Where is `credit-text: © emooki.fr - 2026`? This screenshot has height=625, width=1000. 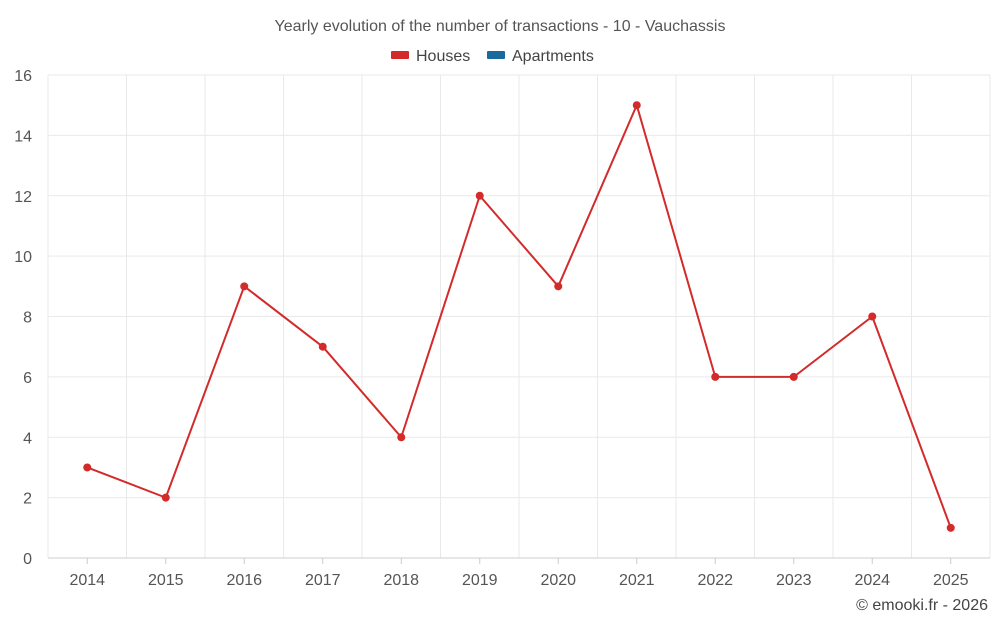
credit-text: © emooki.fr - 2026 is located at coordinates (922, 605).